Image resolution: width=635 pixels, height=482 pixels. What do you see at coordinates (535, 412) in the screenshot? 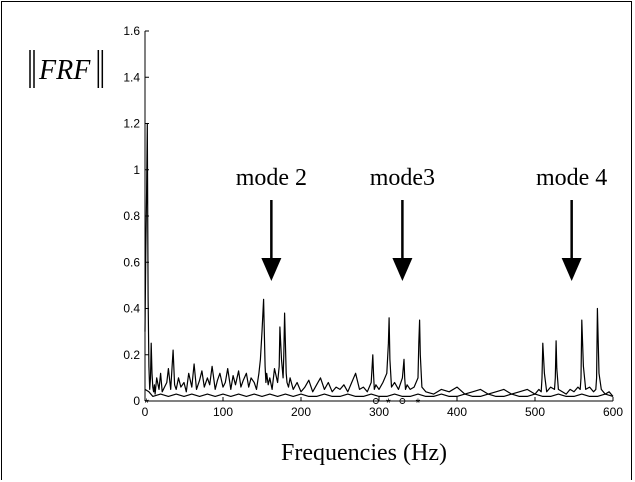
I see `x-tick-label: 500` at bounding box center [535, 412].